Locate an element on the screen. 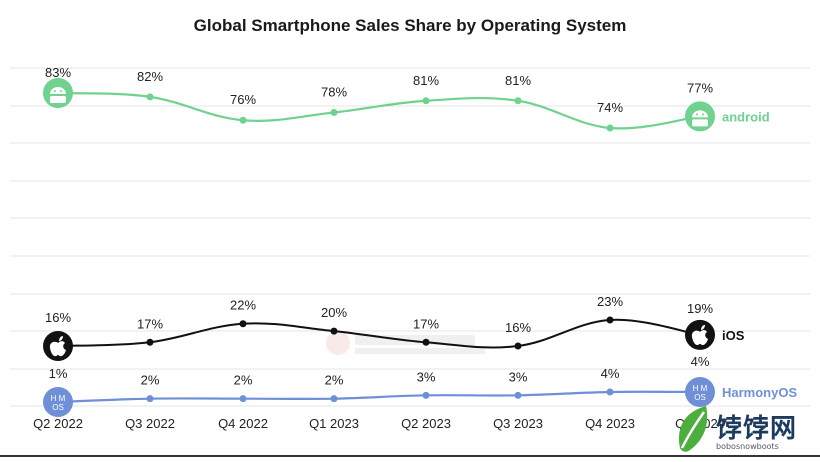 This screenshot has width=820, height=462. x-tick-label: Q4 2023 is located at coordinates (610, 423).